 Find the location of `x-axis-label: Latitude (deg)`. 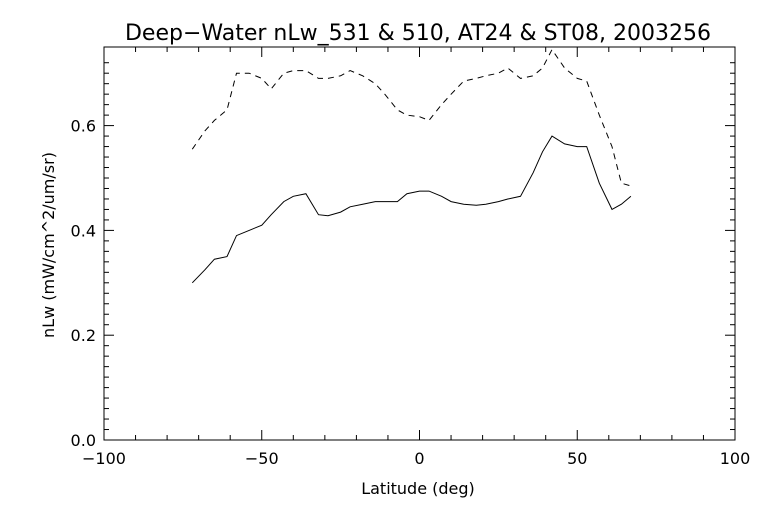

x-axis-label: Latitude (deg) is located at coordinates (418, 488).